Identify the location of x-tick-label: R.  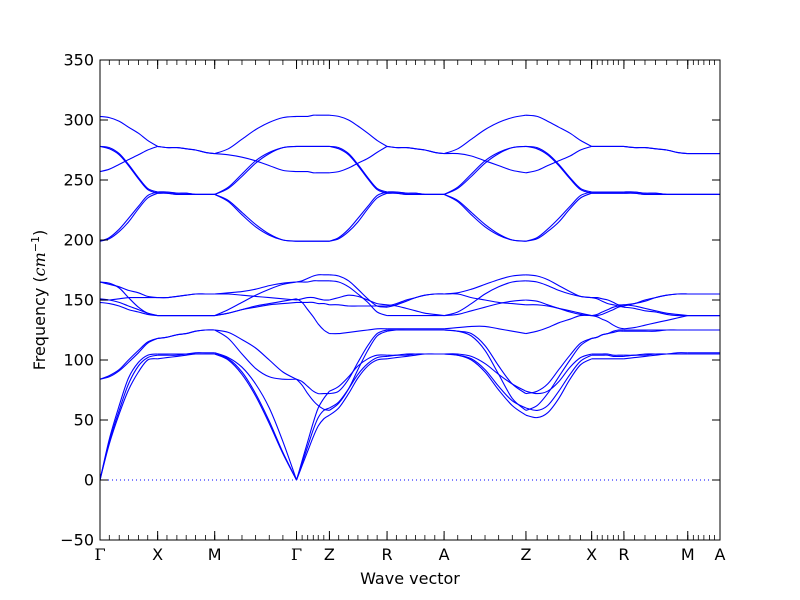
(386, 554).